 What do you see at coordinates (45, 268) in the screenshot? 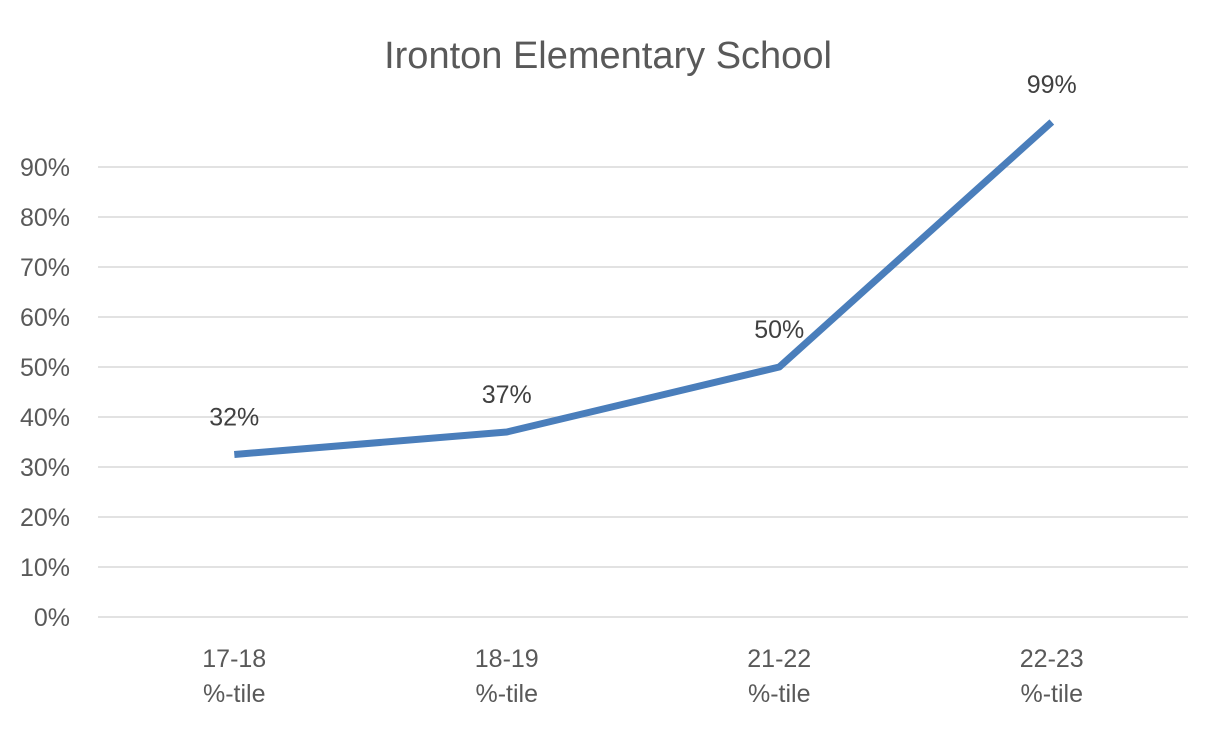
I see `y-tick-label: 70%` at bounding box center [45, 268].